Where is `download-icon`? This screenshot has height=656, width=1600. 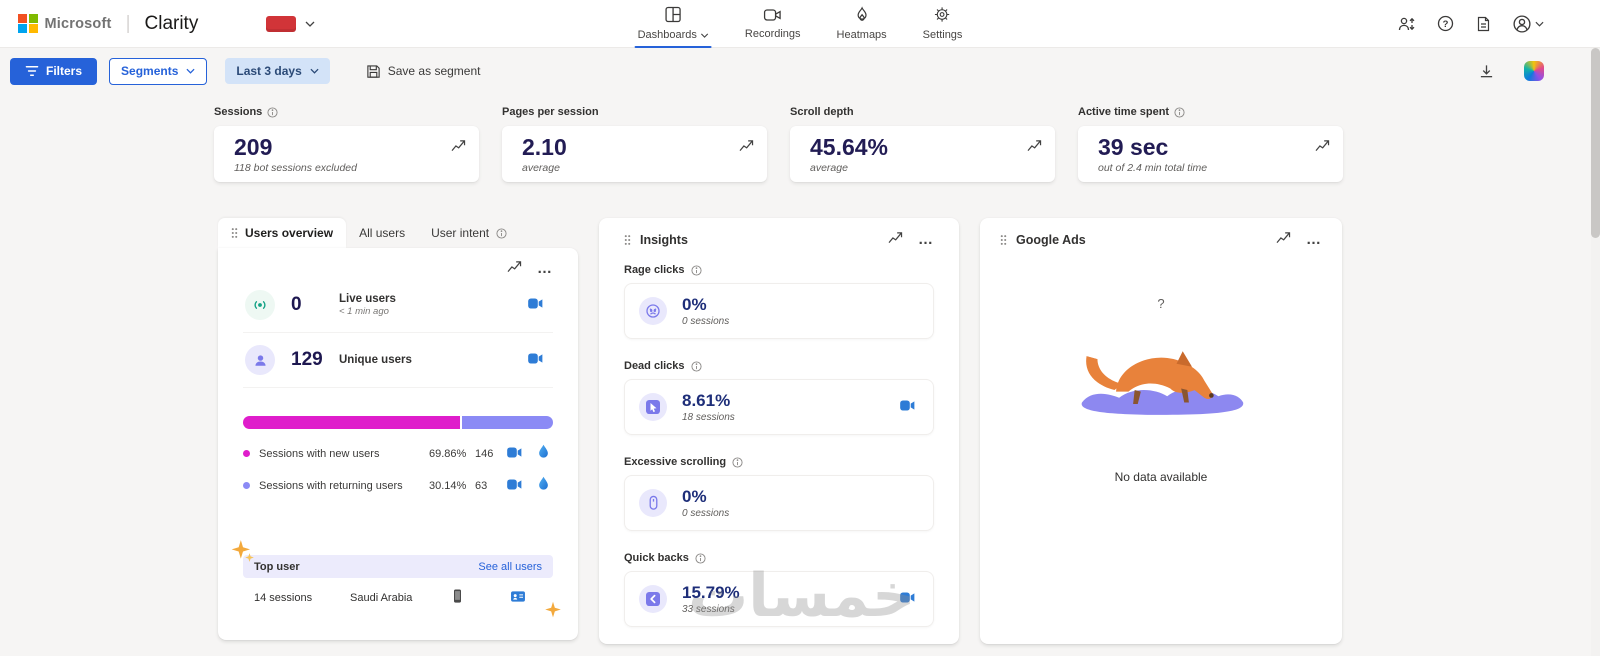 download-icon is located at coordinates (1486, 70).